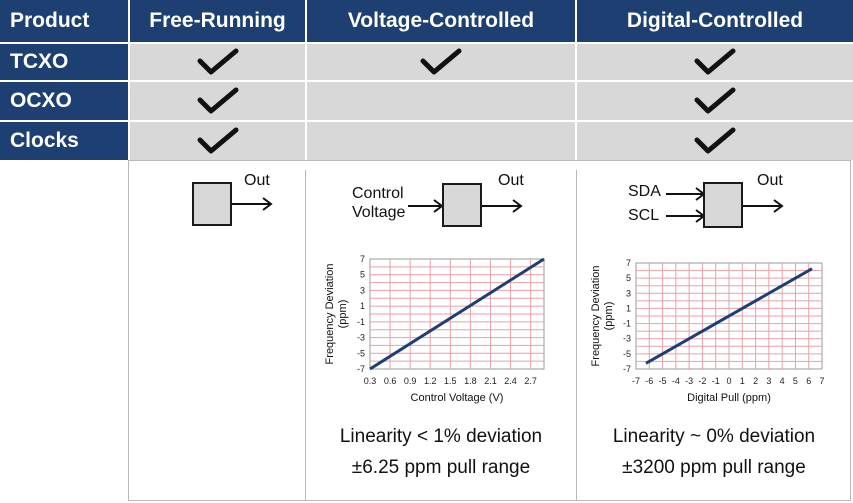 This screenshot has height=503, width=853. I want to click on x-axis-label: Digital Pull (ppm), so click(729, 398).